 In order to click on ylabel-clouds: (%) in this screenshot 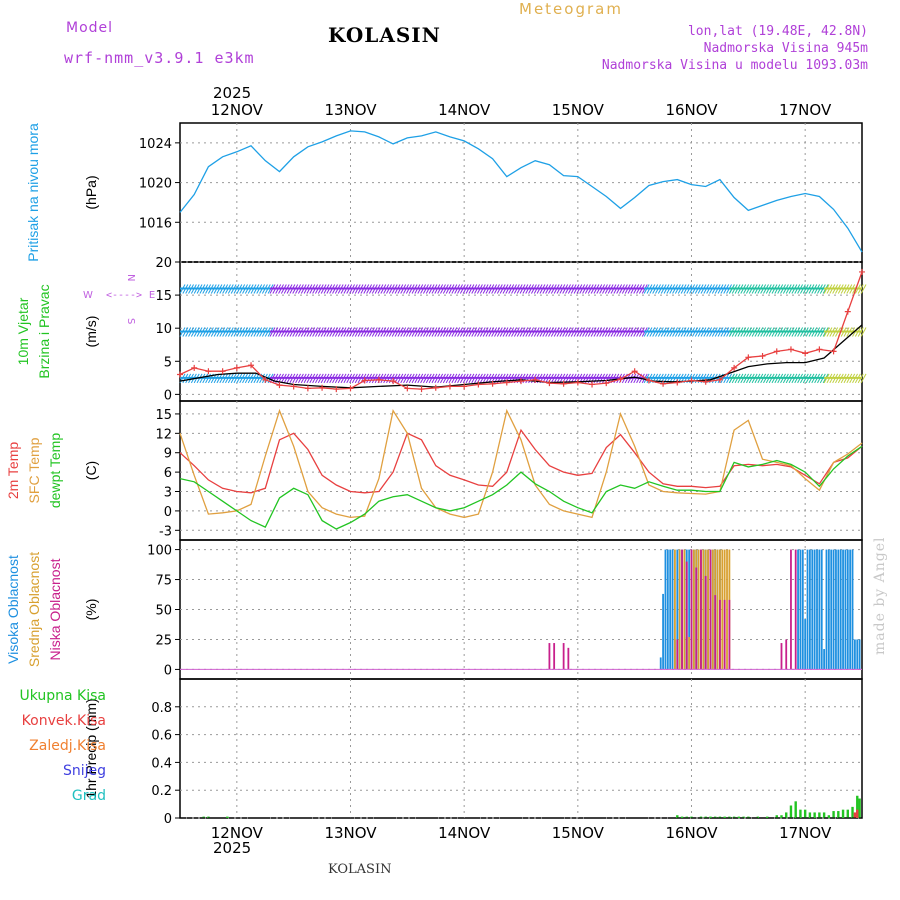, I will do `click(91, 610)`.